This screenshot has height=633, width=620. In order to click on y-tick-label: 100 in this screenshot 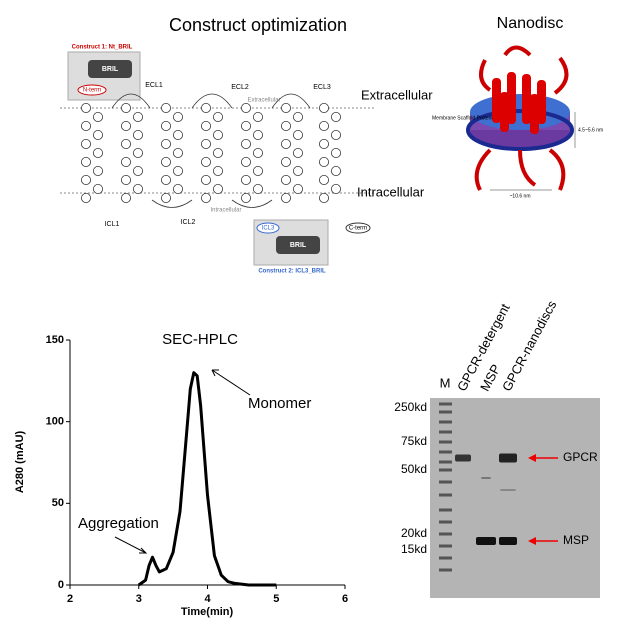, I will do `click(55, 422)`.